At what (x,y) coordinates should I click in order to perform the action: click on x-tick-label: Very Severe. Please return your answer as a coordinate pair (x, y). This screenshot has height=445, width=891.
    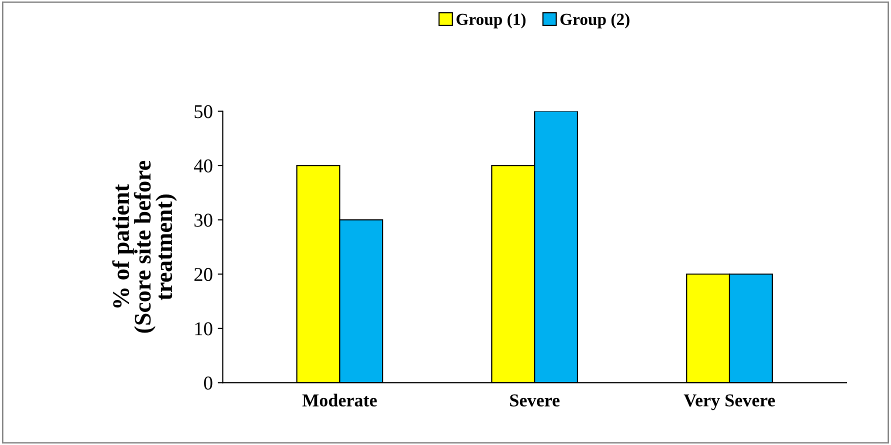
    Looking at the image, I should click on (729, 402).